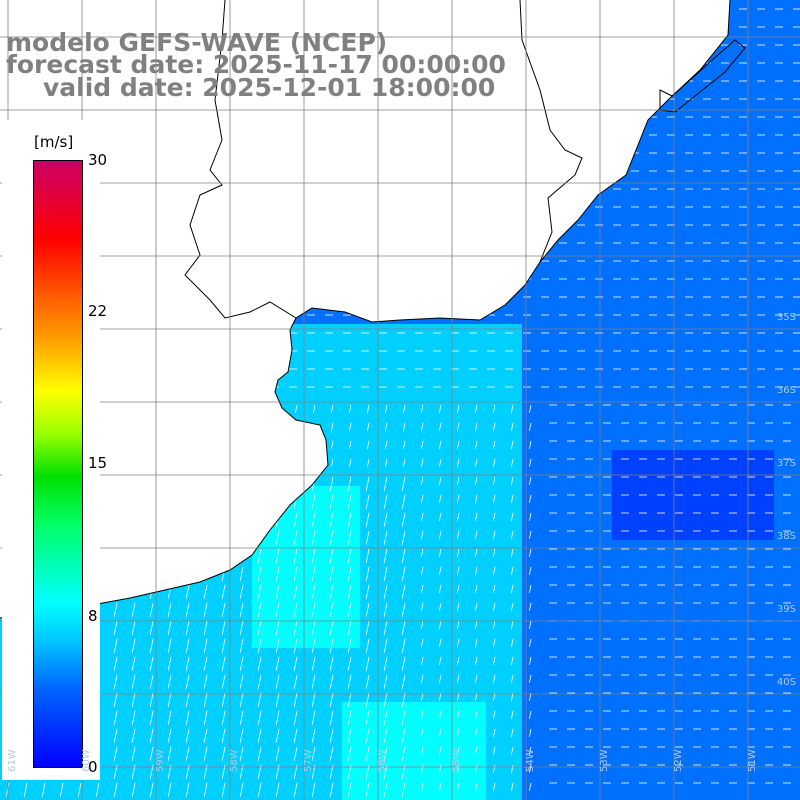  I want to click on lon-label: 53W, so click(604, 760).